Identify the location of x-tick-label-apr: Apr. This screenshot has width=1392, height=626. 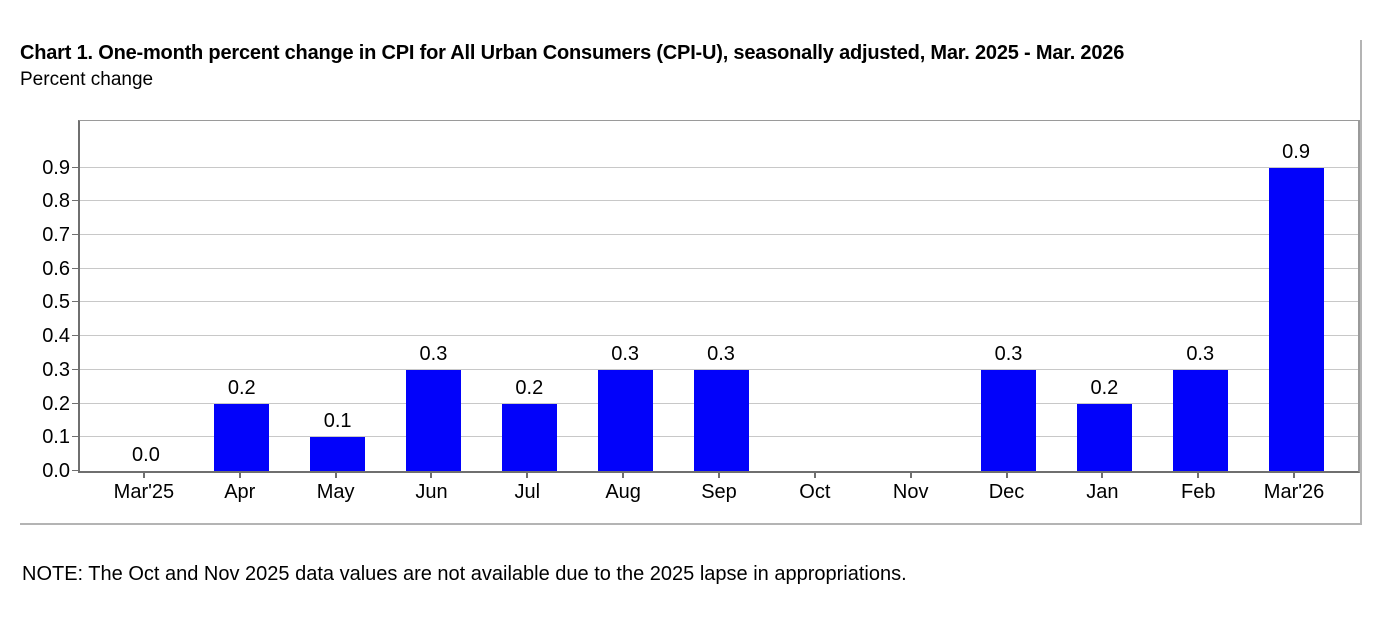
(240, 492).